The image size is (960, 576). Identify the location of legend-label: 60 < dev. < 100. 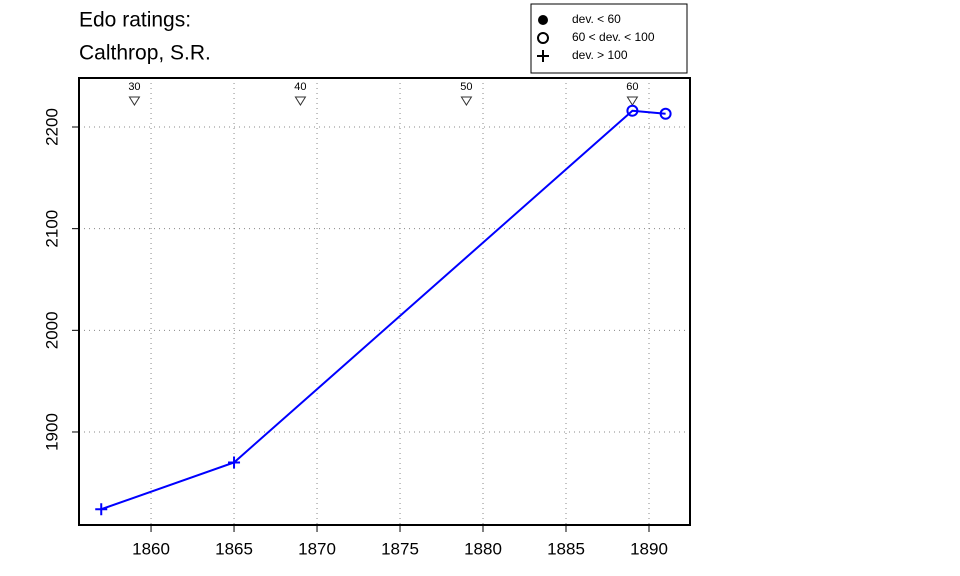
(613, 37).